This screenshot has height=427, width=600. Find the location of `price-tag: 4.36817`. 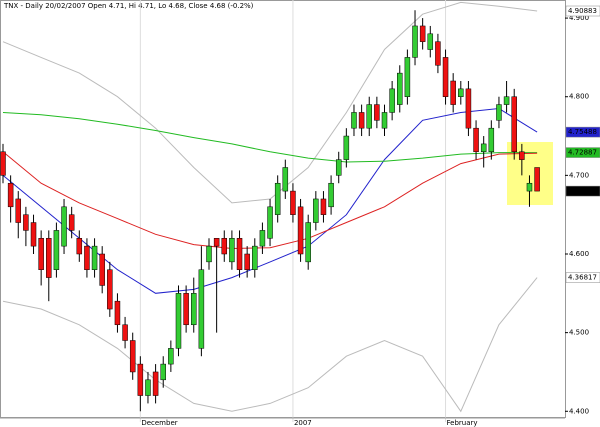

price-tag: 4.36817 is located at coordinates (582, 278).